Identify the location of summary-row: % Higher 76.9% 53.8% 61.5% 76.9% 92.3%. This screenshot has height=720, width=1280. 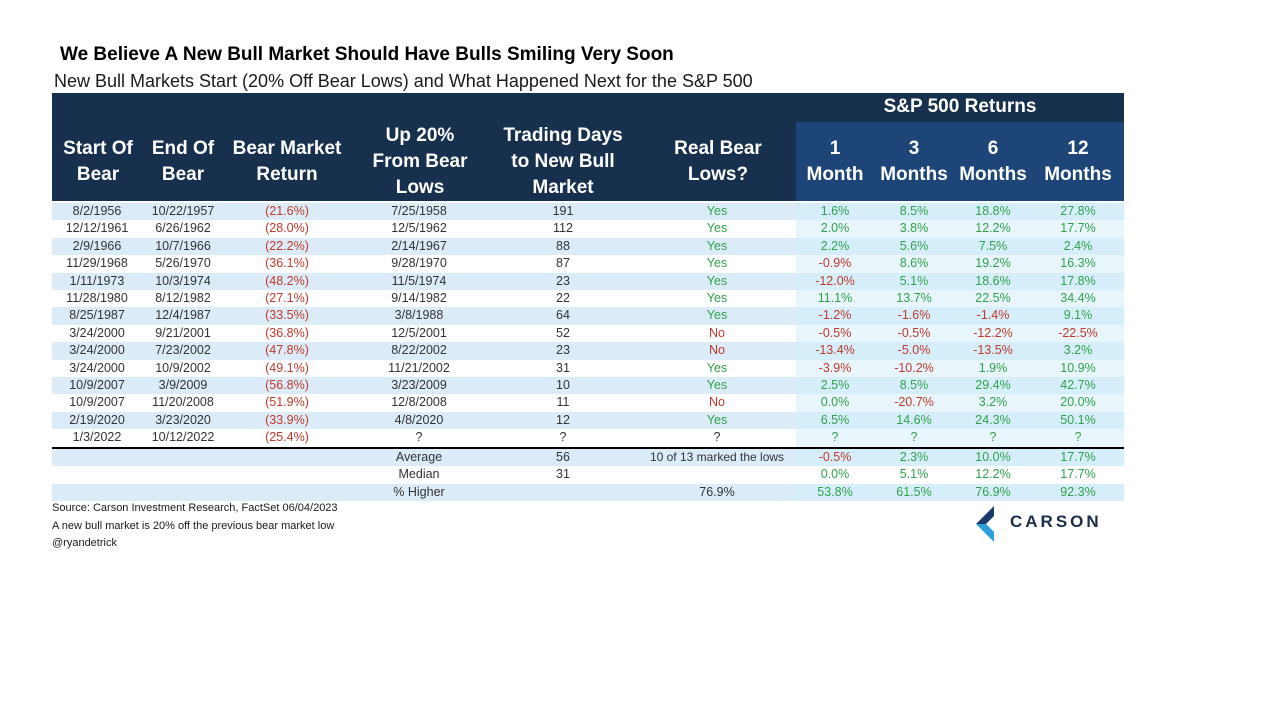
(588, 492).